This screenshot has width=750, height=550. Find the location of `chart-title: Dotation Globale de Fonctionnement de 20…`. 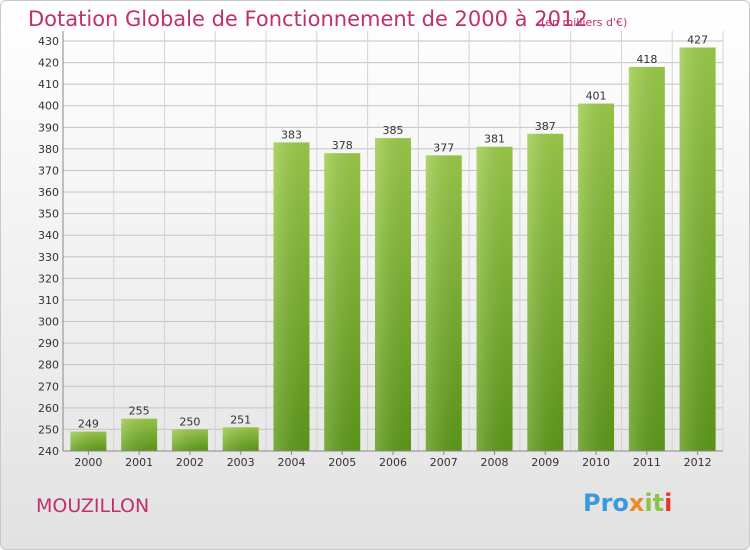

chart-title: Dotation Globale de Fonctionnement de 20… is located at coordinates (308, 19).